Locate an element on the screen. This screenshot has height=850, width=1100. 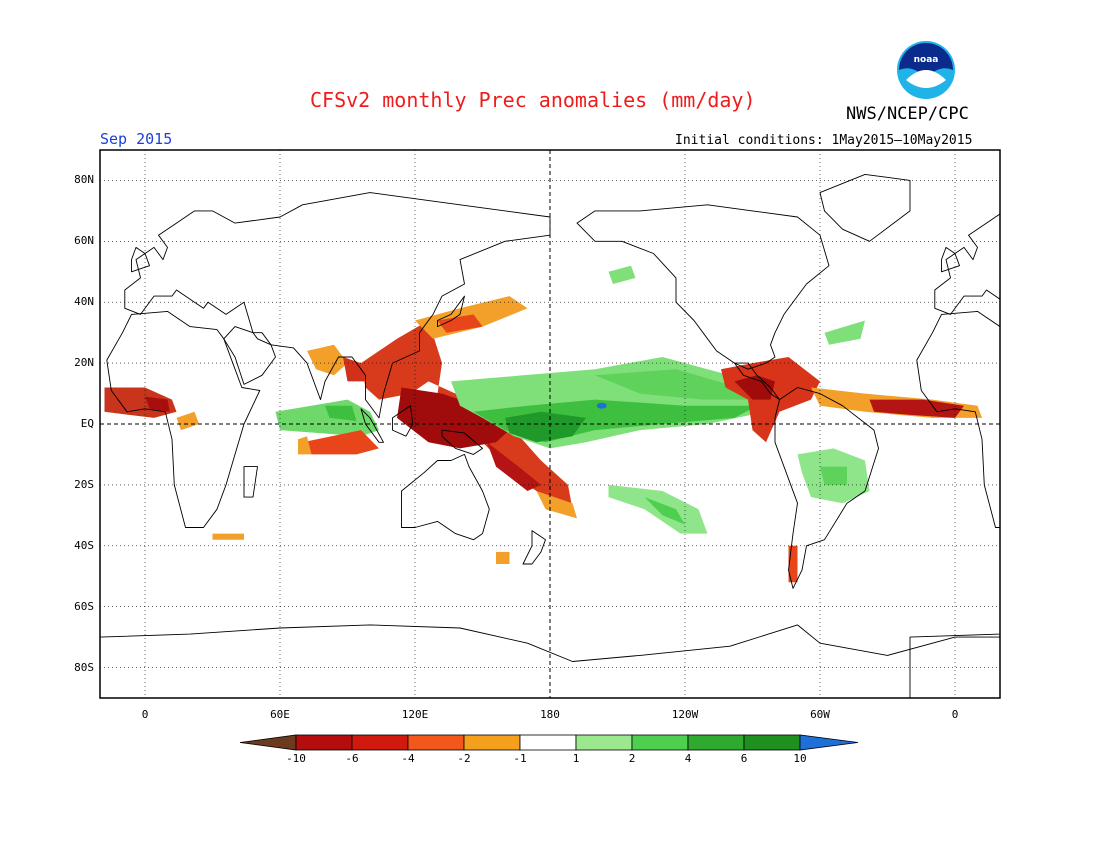
anomaly-region-india-dry is located at coordinates (327, 360).